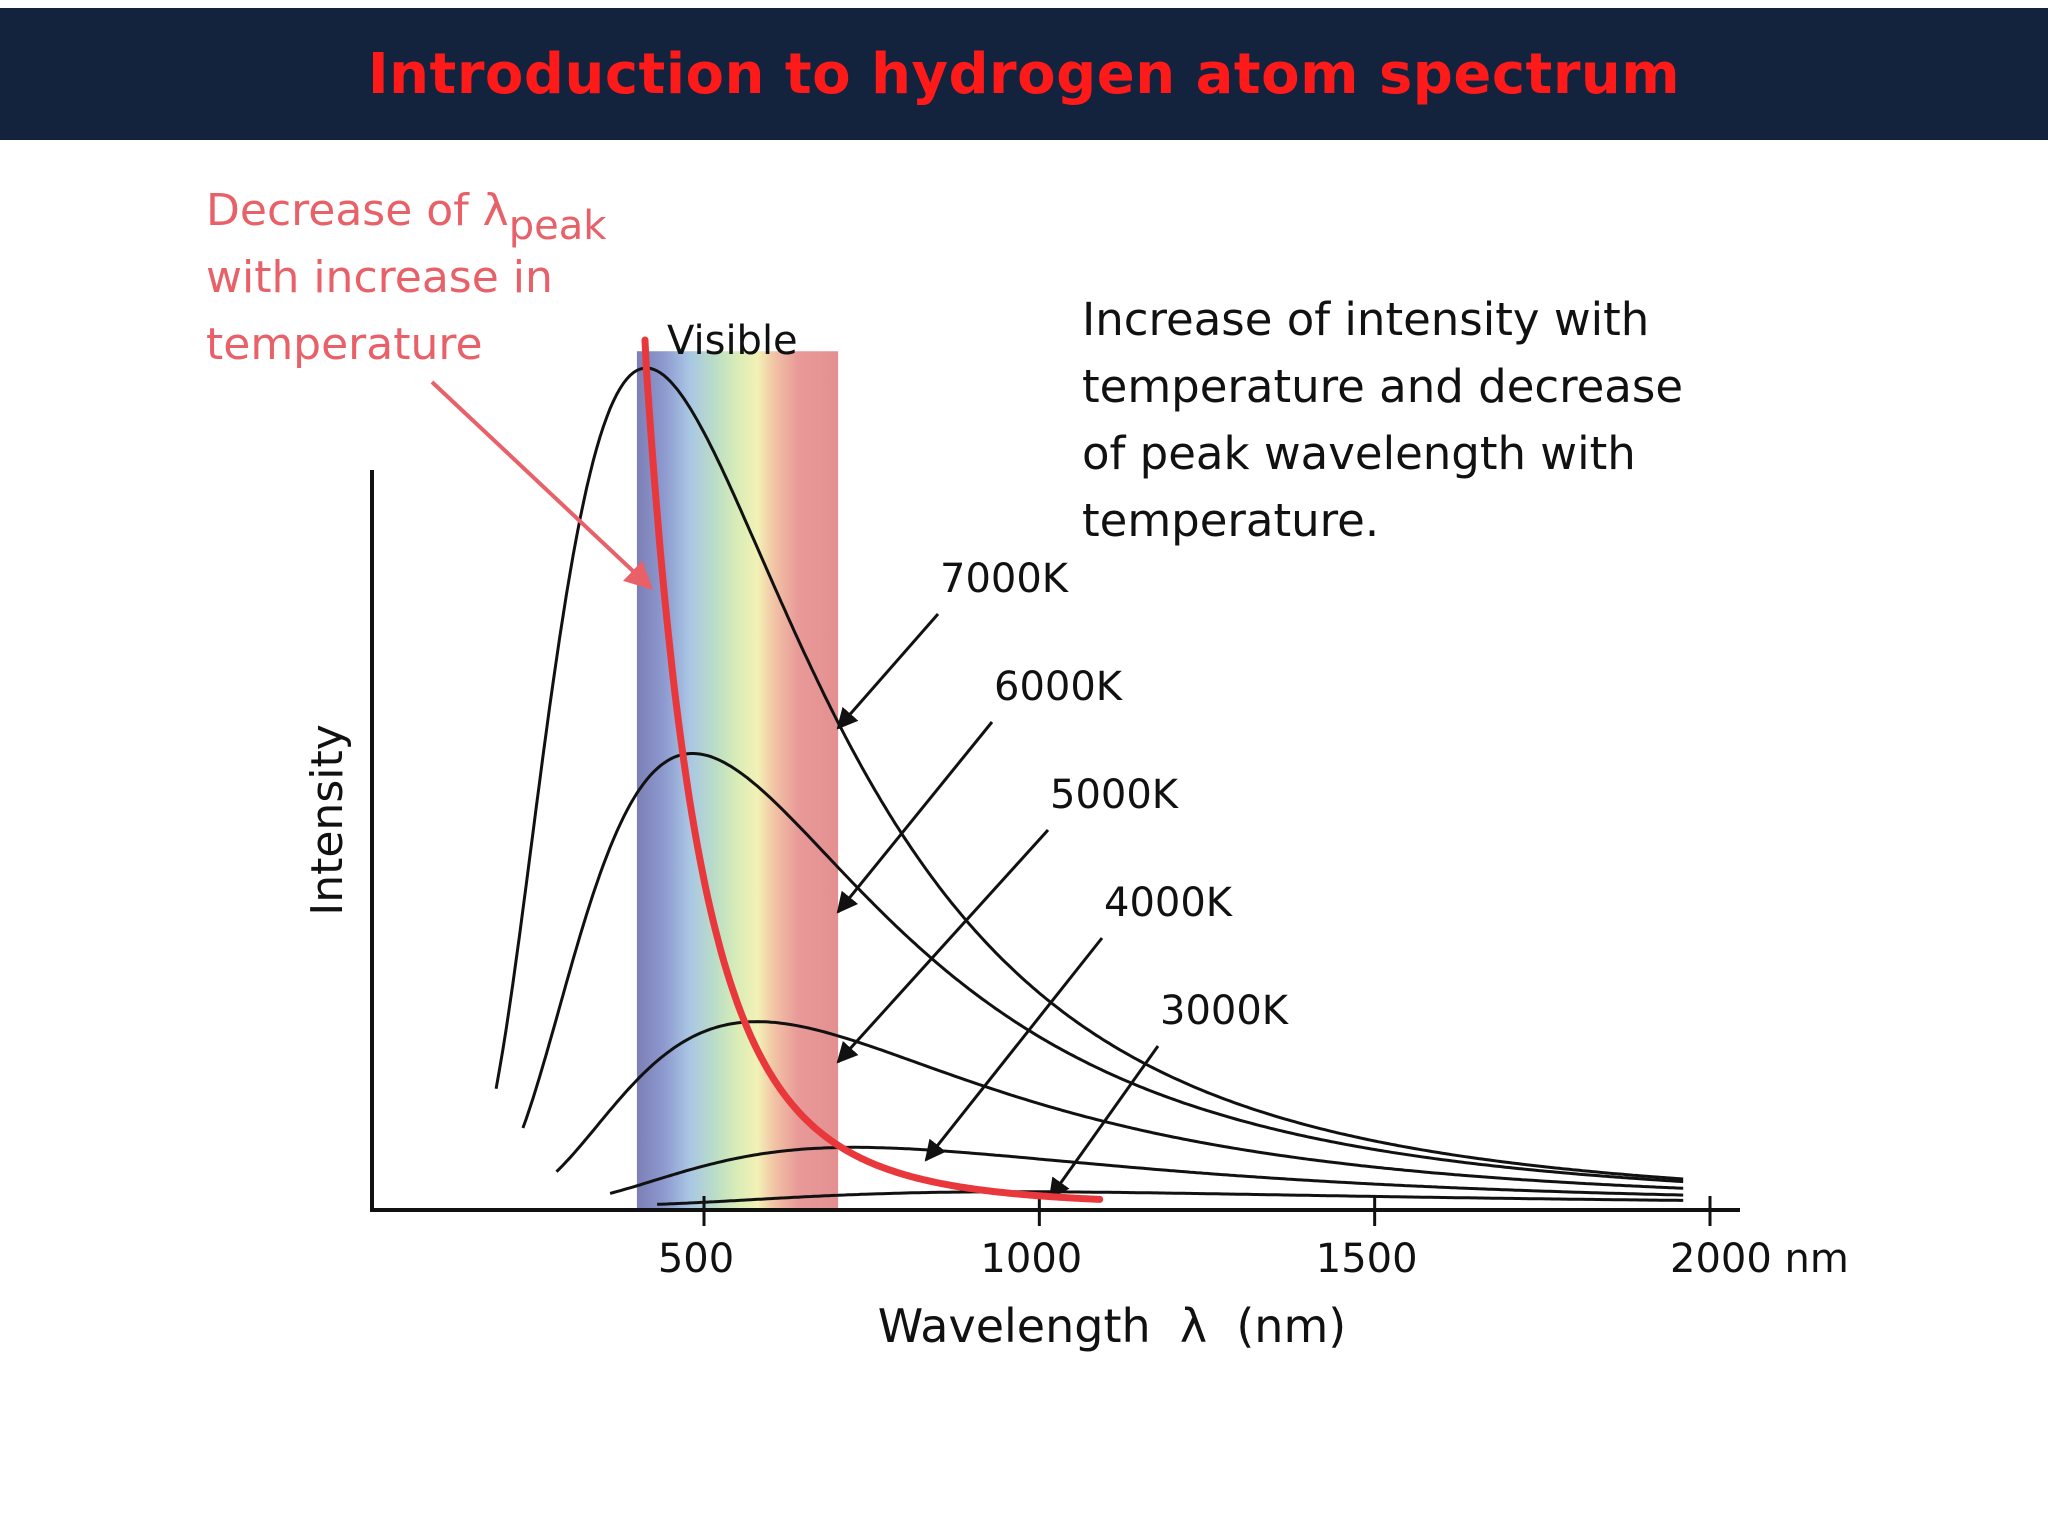  What do you see at coordinates (732, 341) in the screenshot?
I see `visible-label: Visible` at bounding box center [732, 341].